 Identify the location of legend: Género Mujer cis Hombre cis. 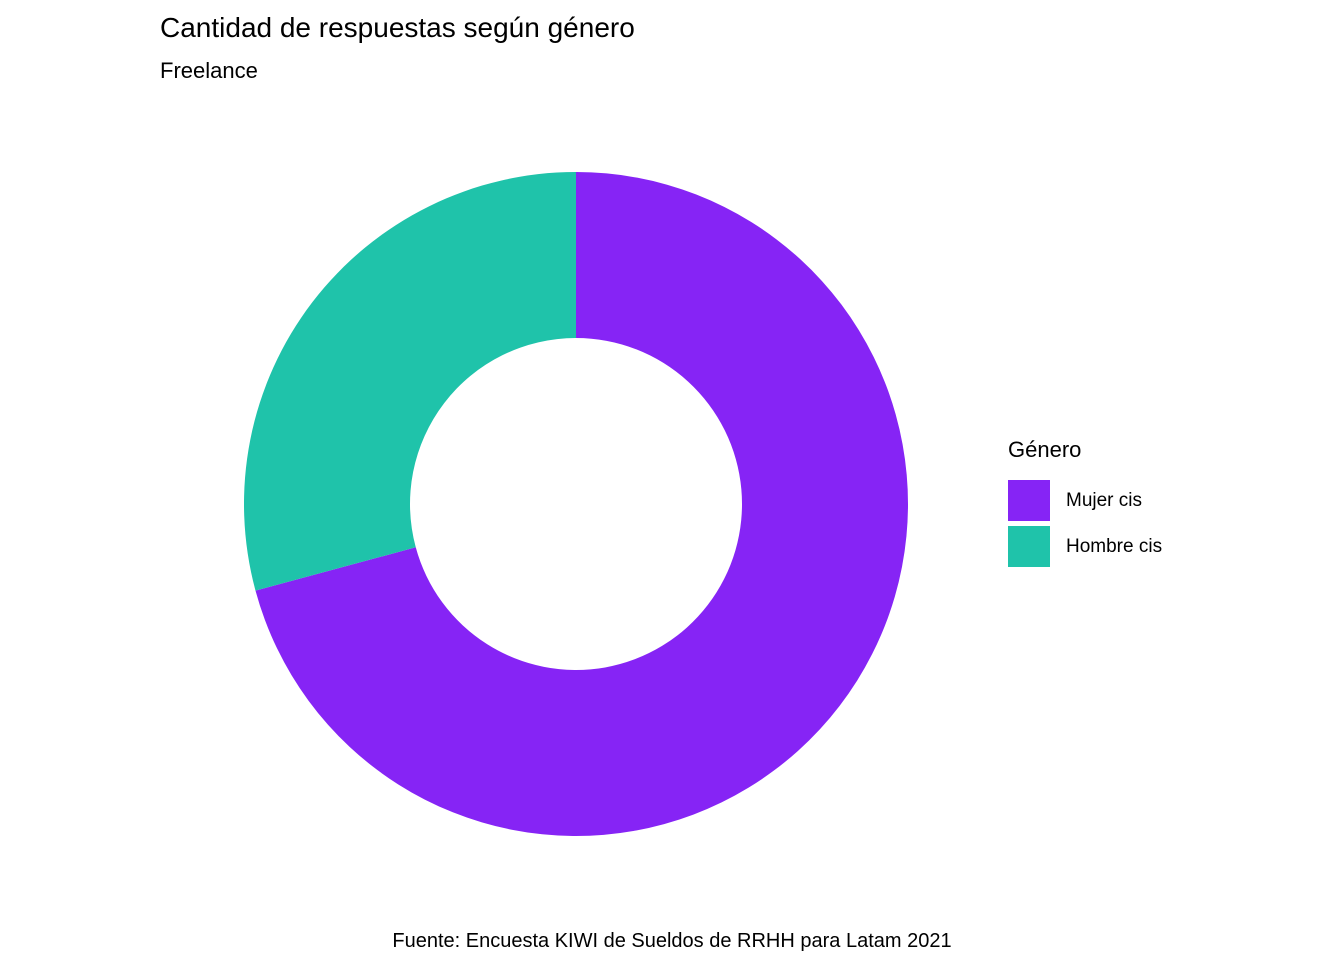
(1085, 504).